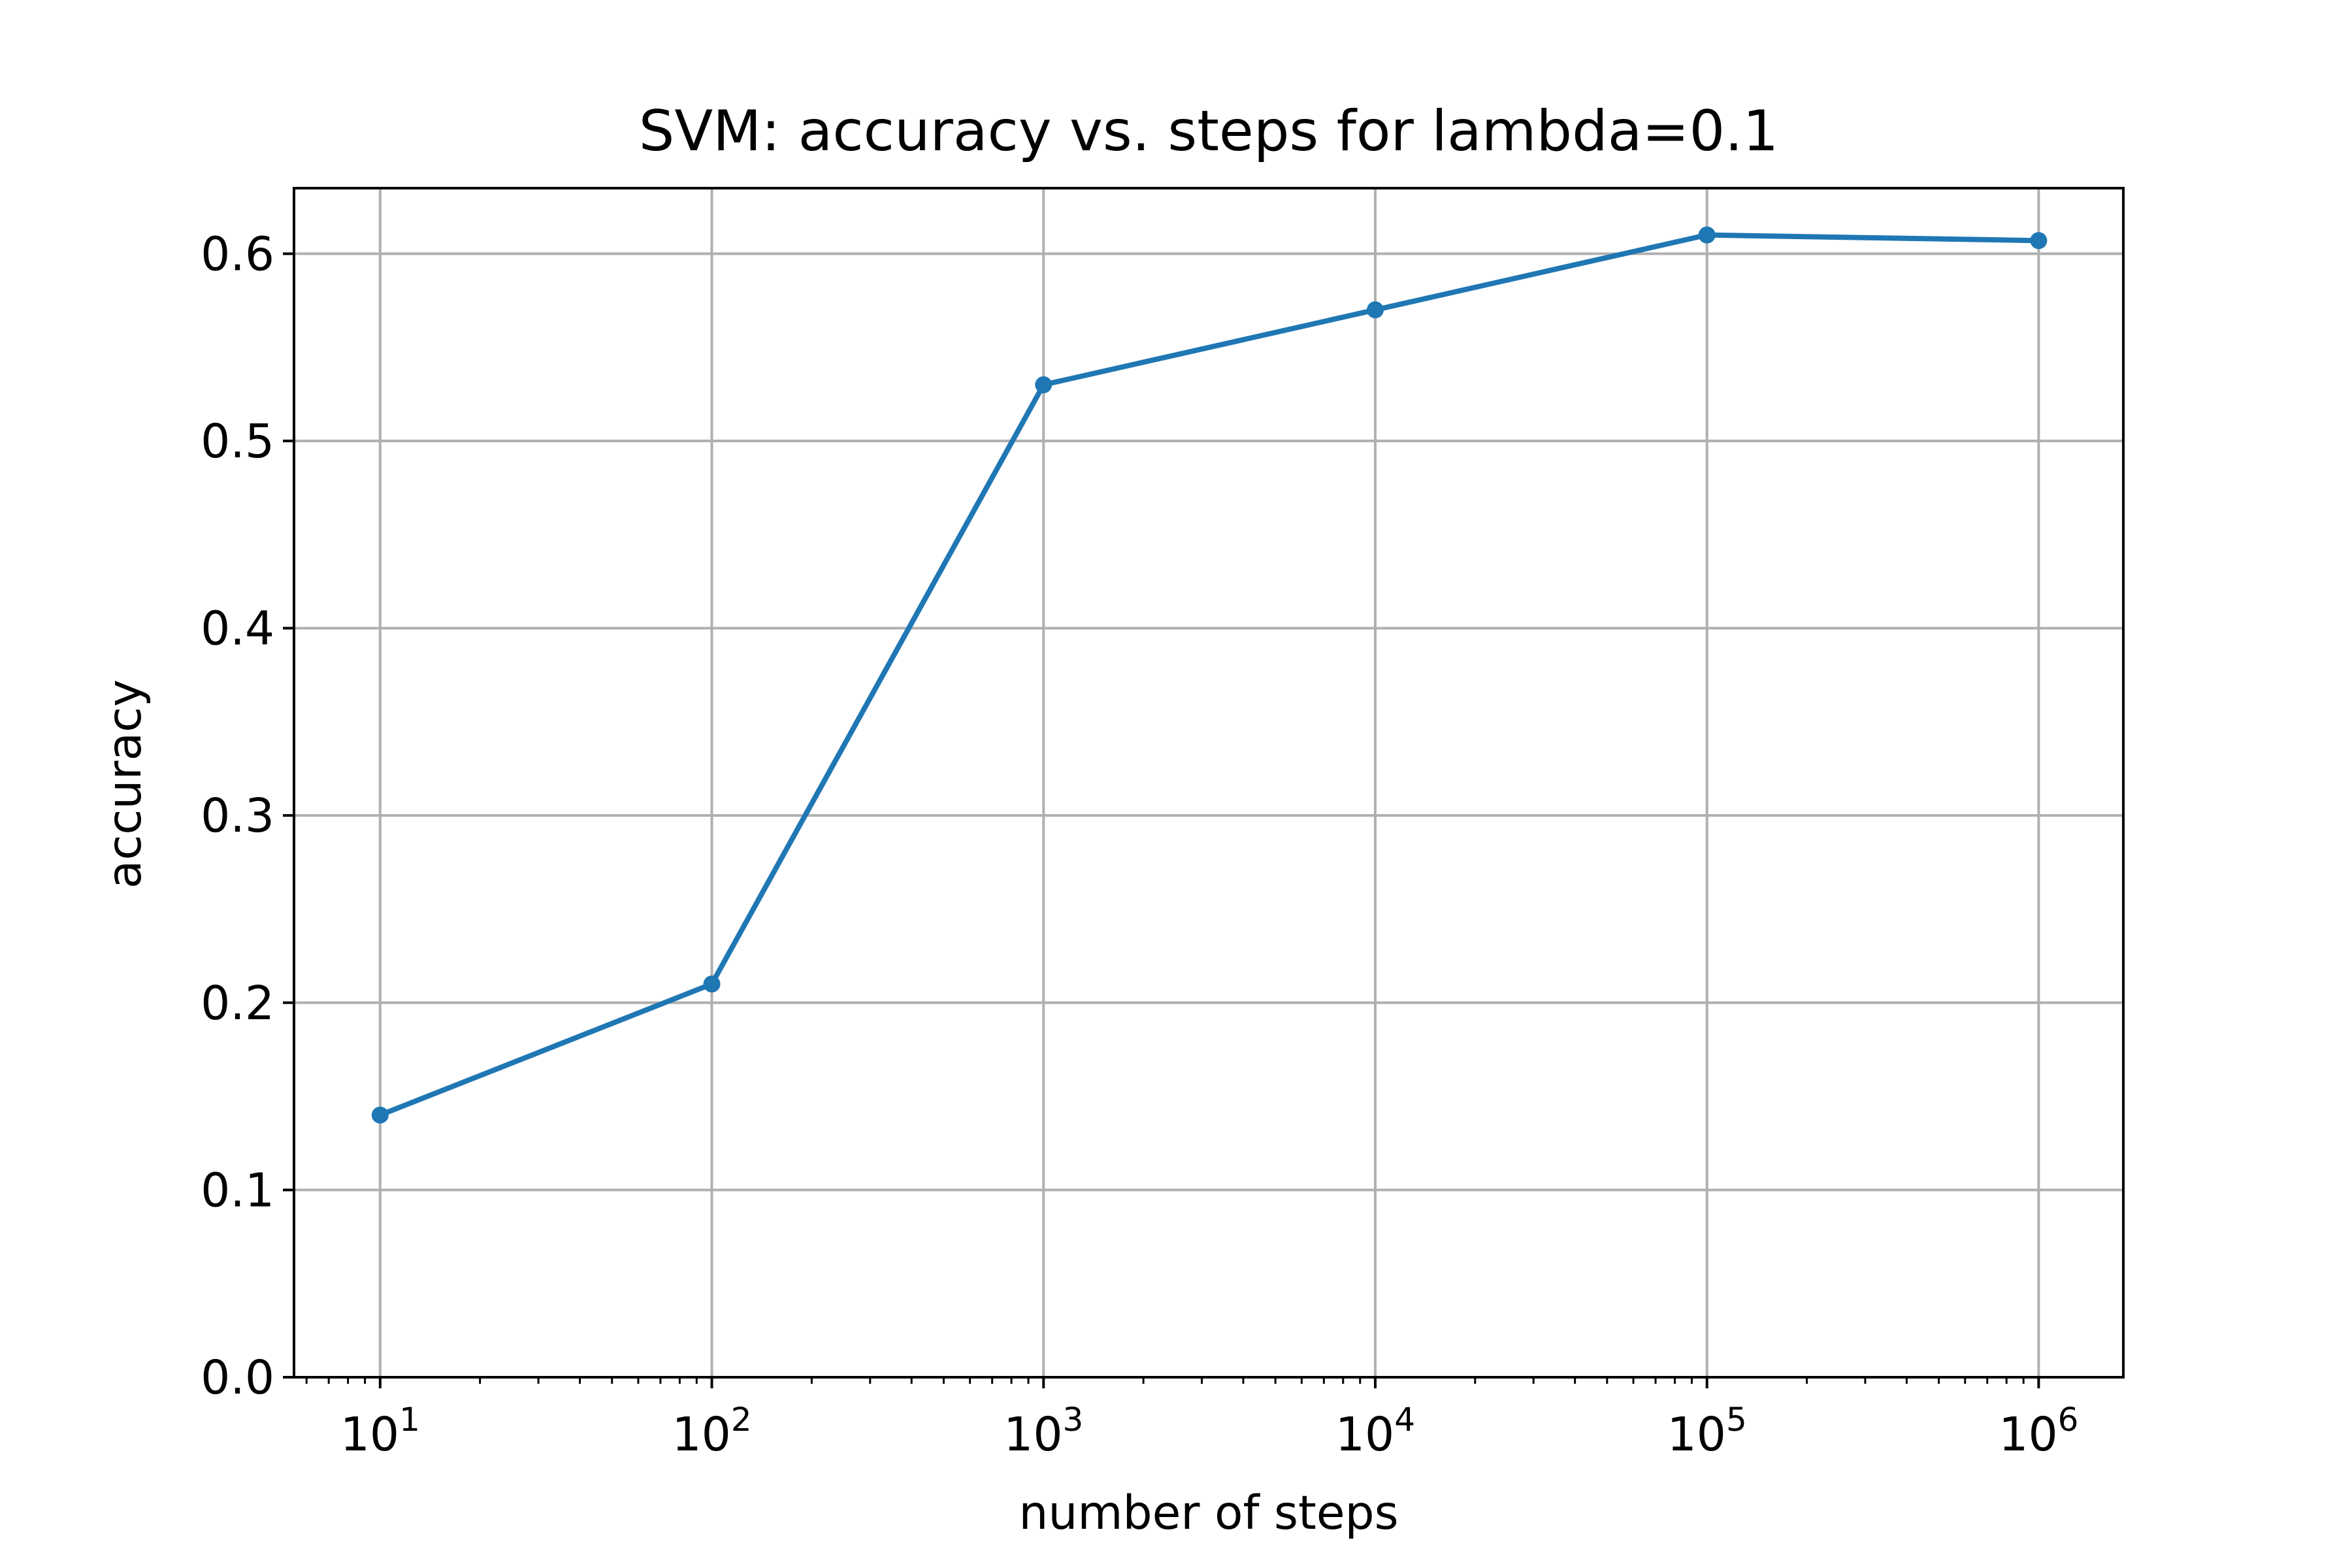 The width and height of the screenshot is (2352, 1568). I want to click on y-tick-label: 0.5, so click(237, 441).